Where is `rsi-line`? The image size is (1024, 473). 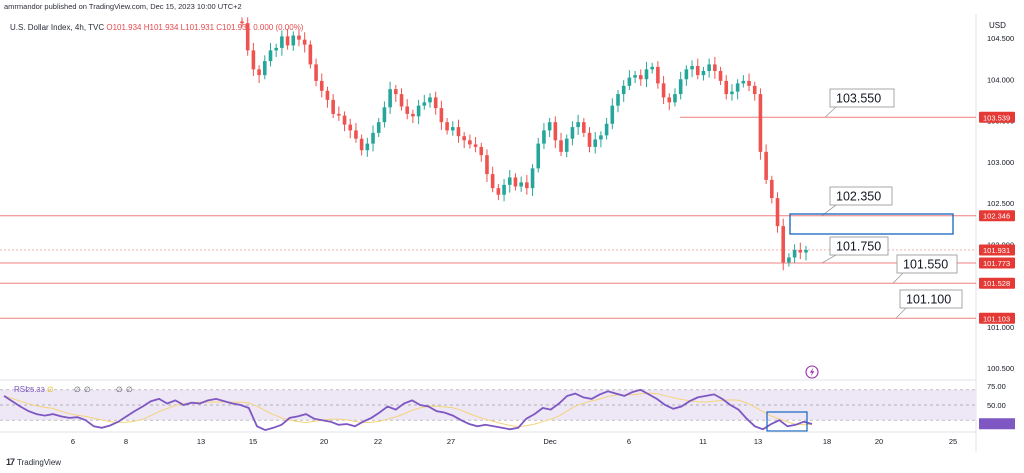 rsi-line is located at coordinates (408, 410).